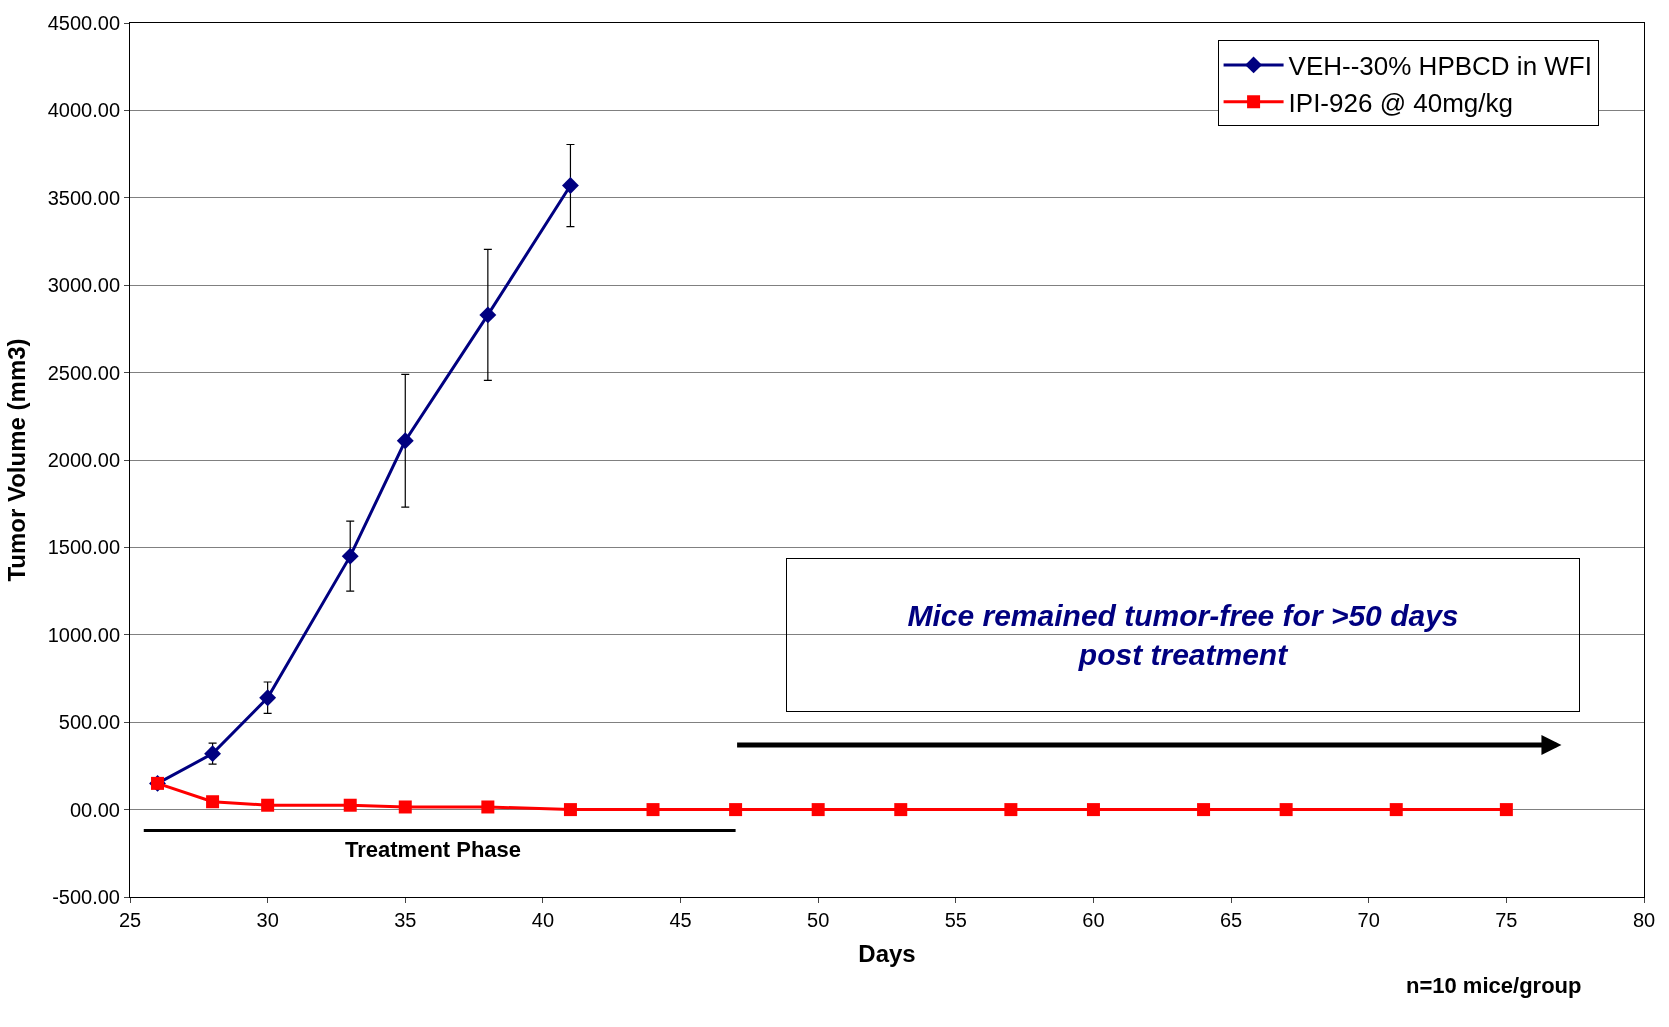 The width and height of the screenshot is (1669, 1027). I want to click on x-tick-label: 60, so click(1093, 920).